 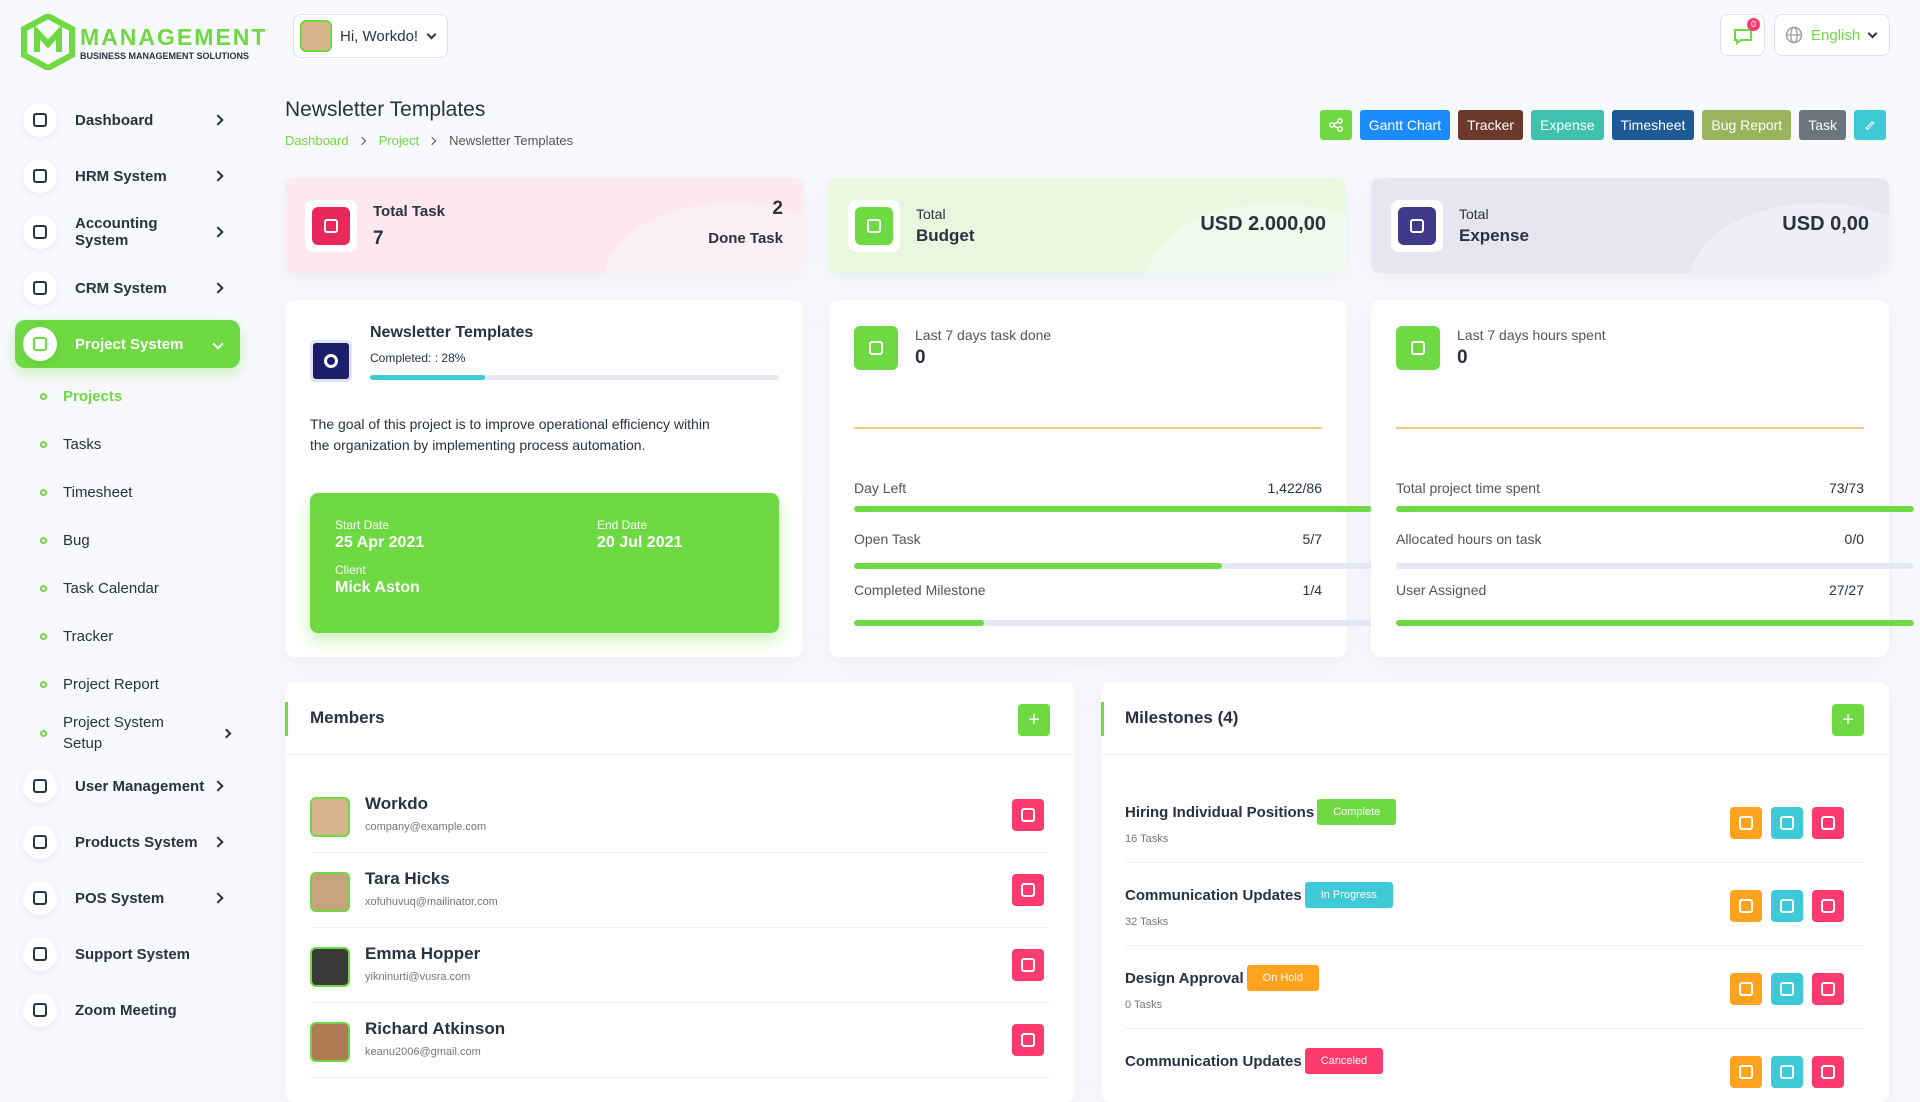 What do you see at coordinates (874, 226) in the screenshot?
I see `summary-icon` at bounding box center [874, 226].